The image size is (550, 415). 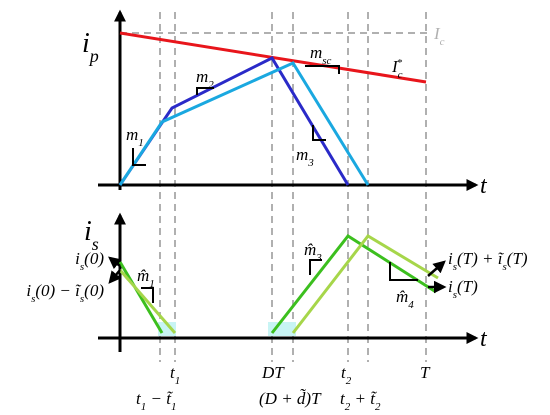 I want to click on isT-label: is(T), so click(x=463, y=289).